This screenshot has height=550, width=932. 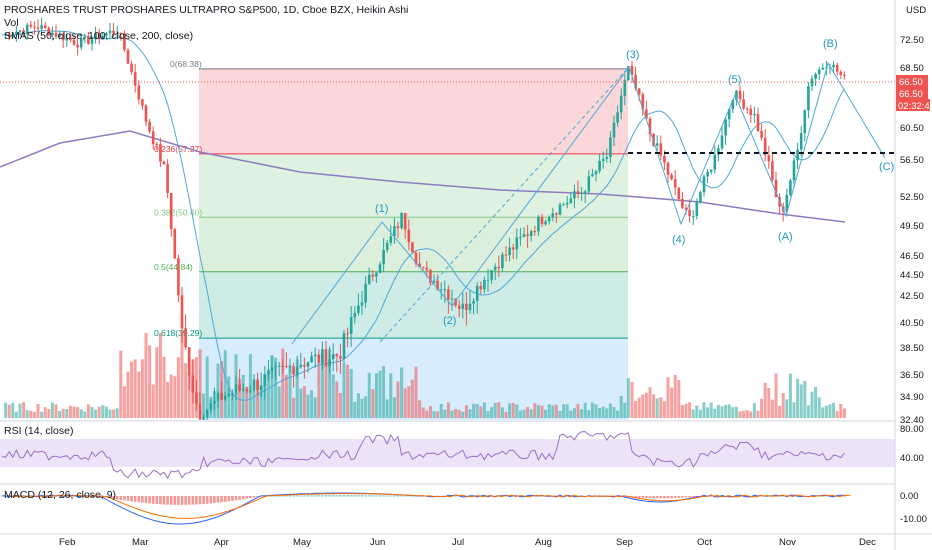 What do you see at coordinates (449, 321) in the screenshot?
I see `wave-label: (2)` at bounding box center [449, 321].